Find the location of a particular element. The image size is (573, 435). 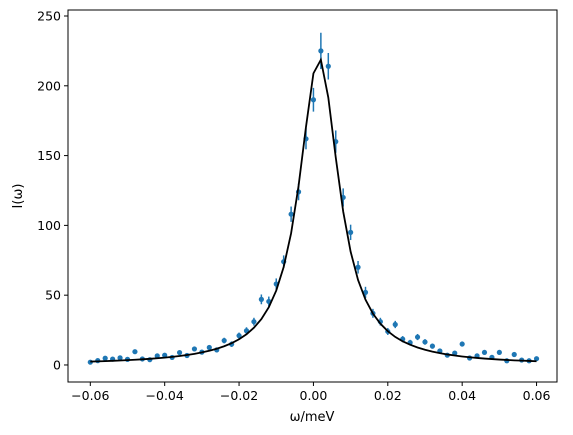

y-tick-label: 100 is located at coordinates (49, 225).